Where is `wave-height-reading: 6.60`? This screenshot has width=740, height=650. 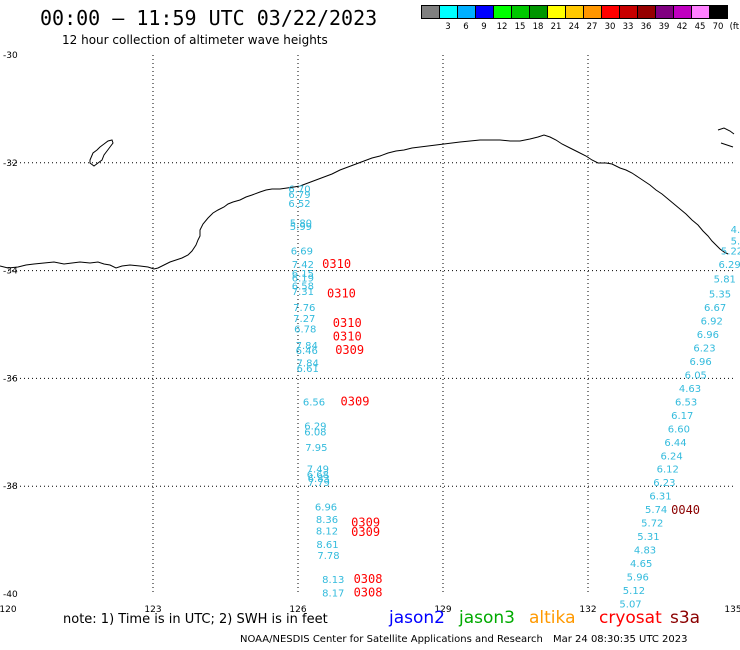 wave-height-reading: 6.60 is located at coordinates (679, 429).